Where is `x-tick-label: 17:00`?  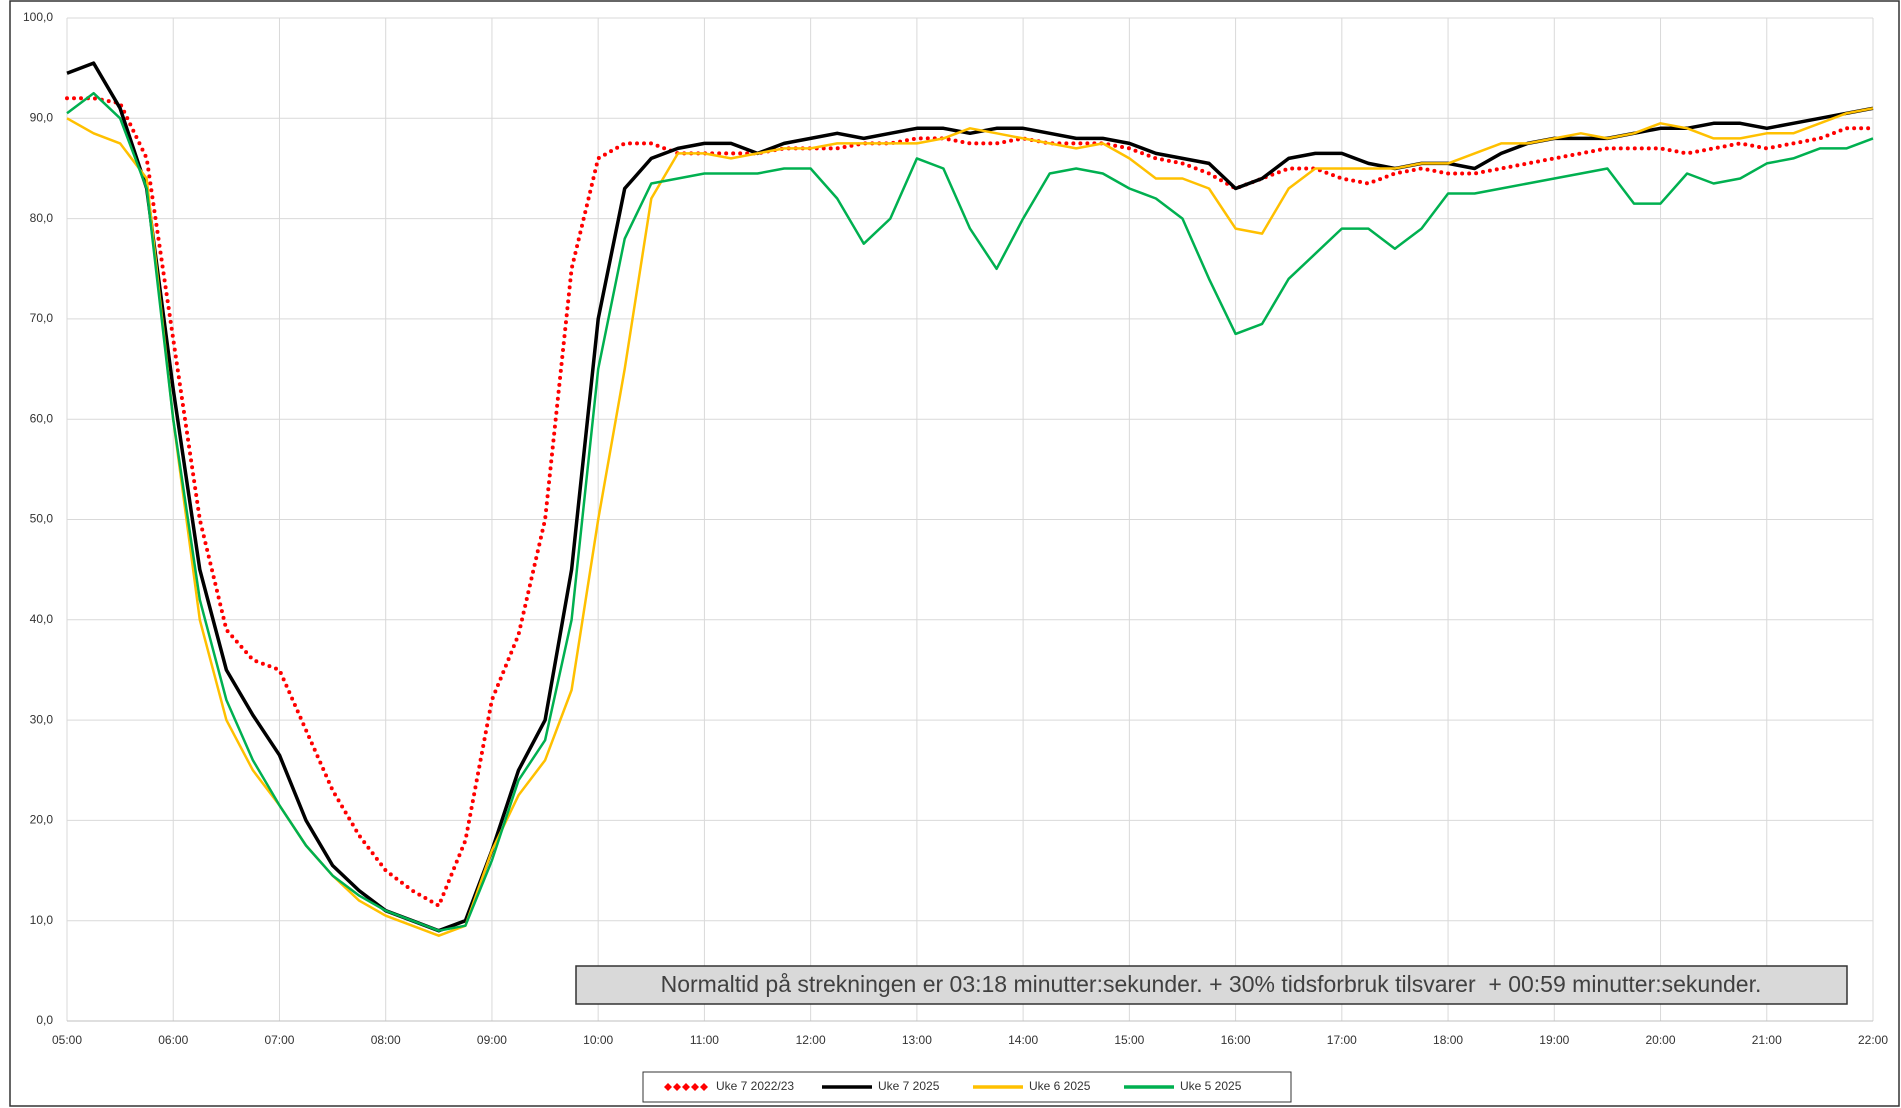 x-tick-label: 17:00 is located at coordinates (1342, 1040).